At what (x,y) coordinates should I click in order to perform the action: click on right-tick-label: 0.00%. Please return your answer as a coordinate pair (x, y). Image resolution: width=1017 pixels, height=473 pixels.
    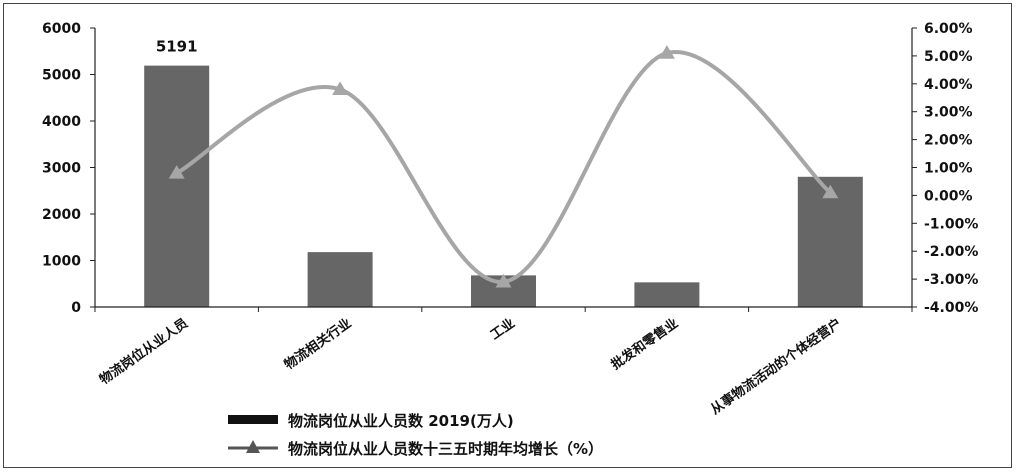
    Looking at the image, I should click on (948, 196).